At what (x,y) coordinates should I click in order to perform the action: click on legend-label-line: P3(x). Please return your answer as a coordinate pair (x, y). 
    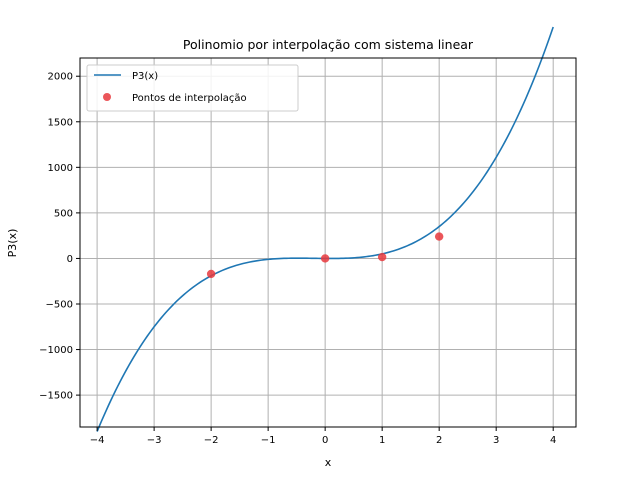
    Looking at the image, I should click on (145, 76).